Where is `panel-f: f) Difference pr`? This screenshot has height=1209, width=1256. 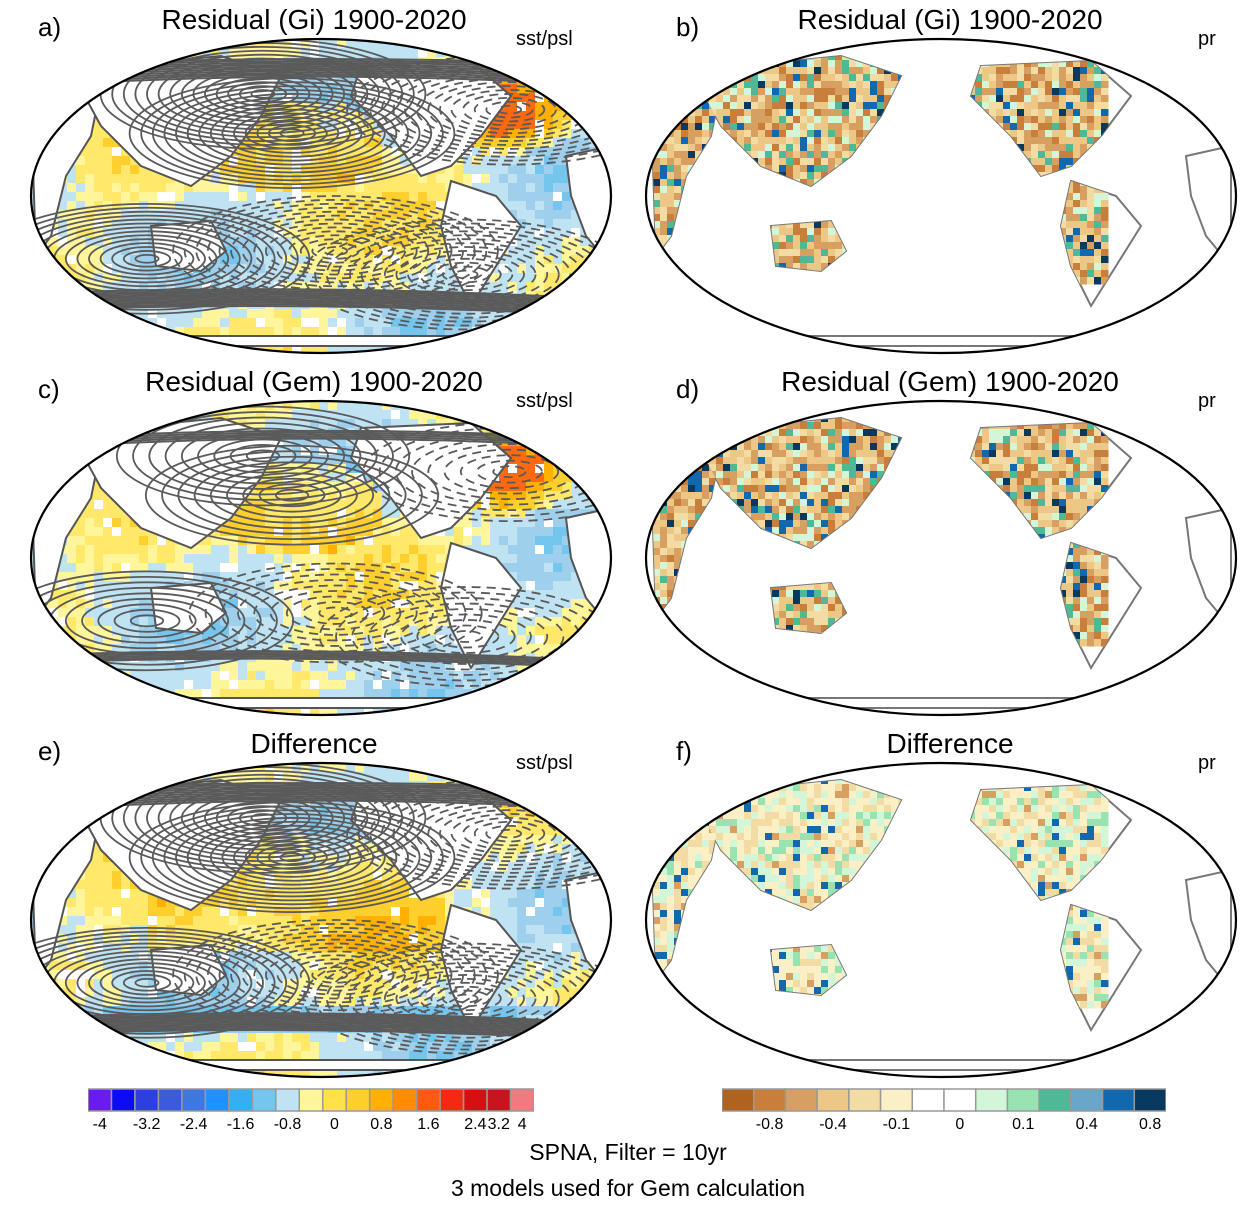 panel-f: f) Difference pr is located at coordinates (942, 905).